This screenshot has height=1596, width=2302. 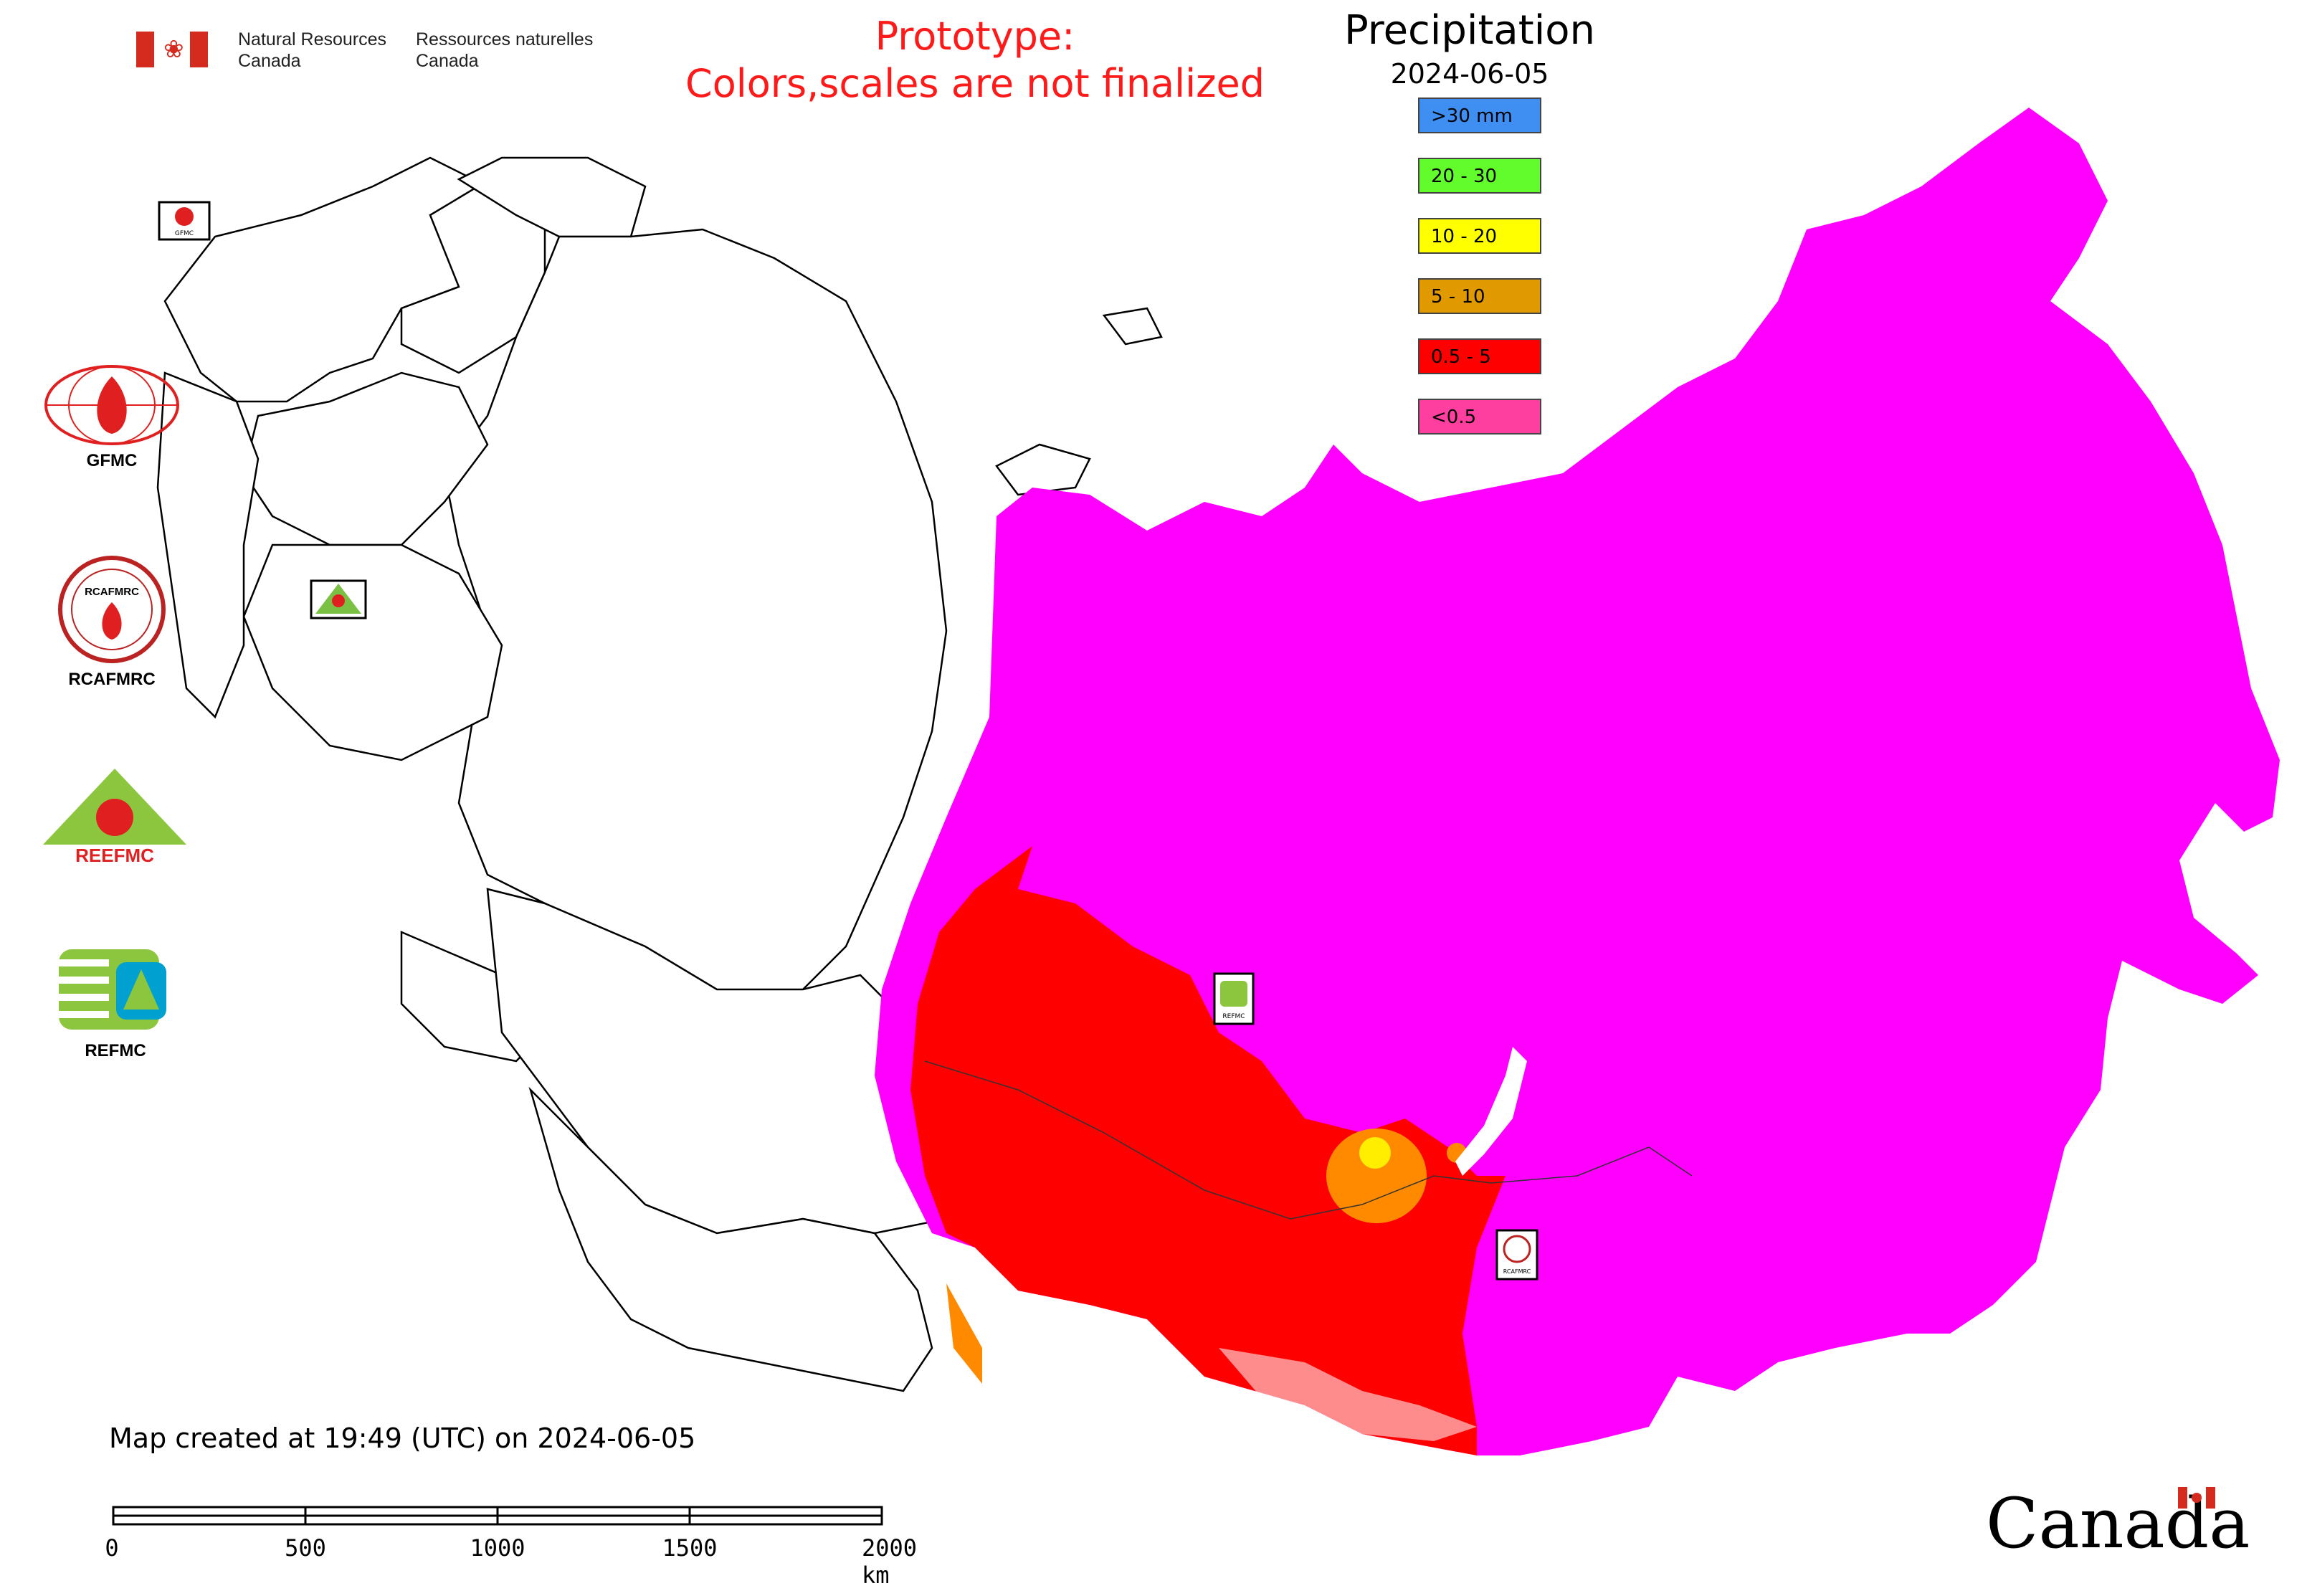 I want to click on europe-west-outline, so click(x=208, y=545).